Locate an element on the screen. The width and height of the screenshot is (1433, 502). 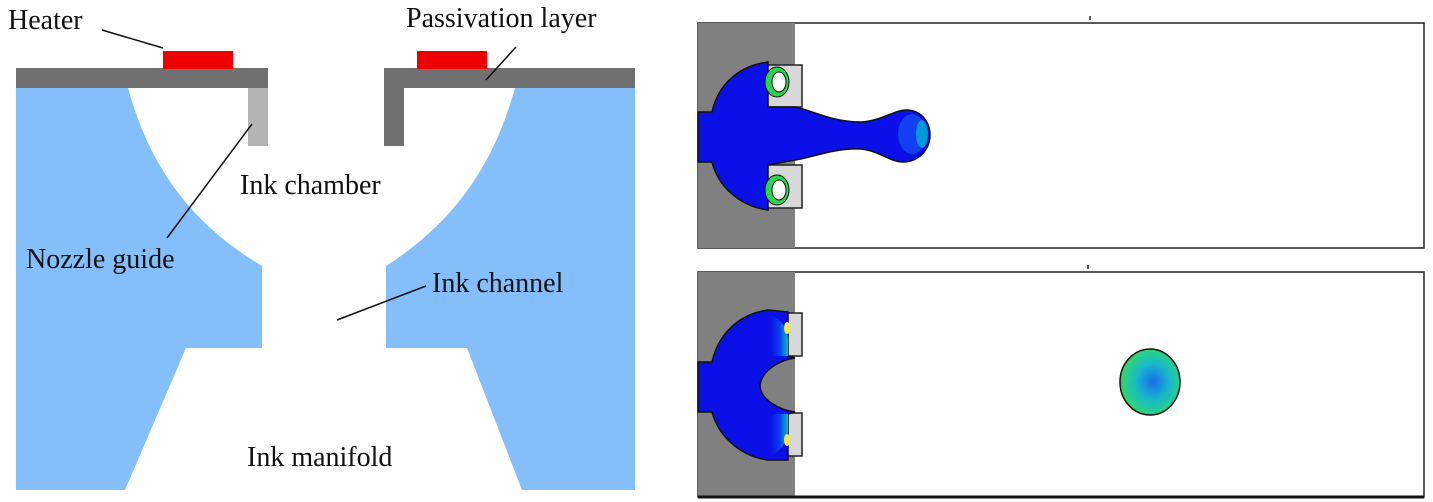
passivation-layer-left is located at coordinates (142, 78).